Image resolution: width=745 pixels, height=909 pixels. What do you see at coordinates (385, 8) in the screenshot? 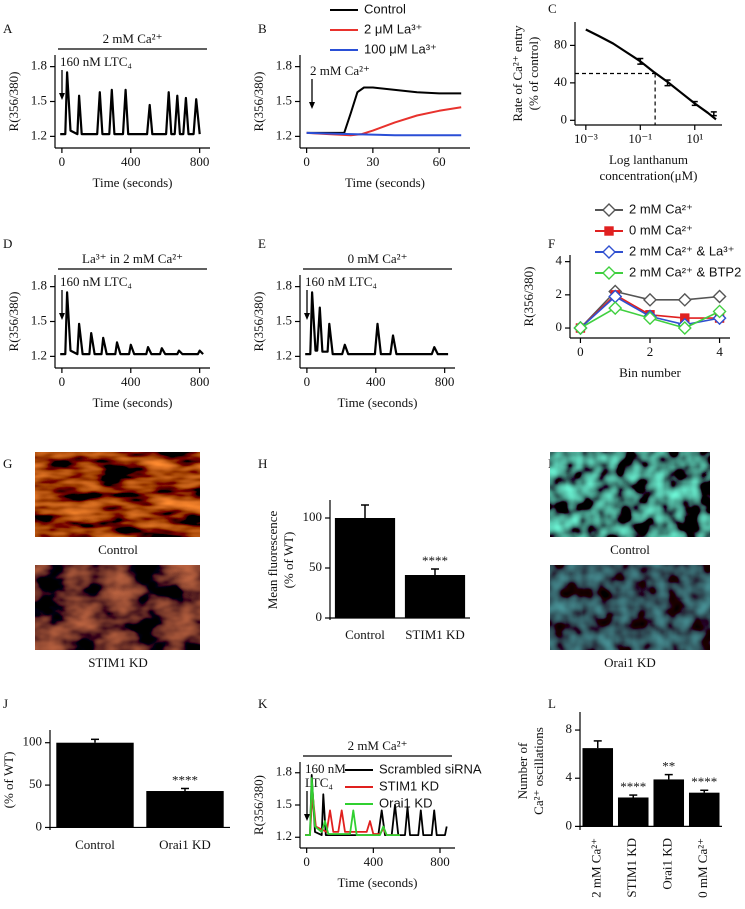
I see `legend-label: Control` at bounding box center [385, 8].